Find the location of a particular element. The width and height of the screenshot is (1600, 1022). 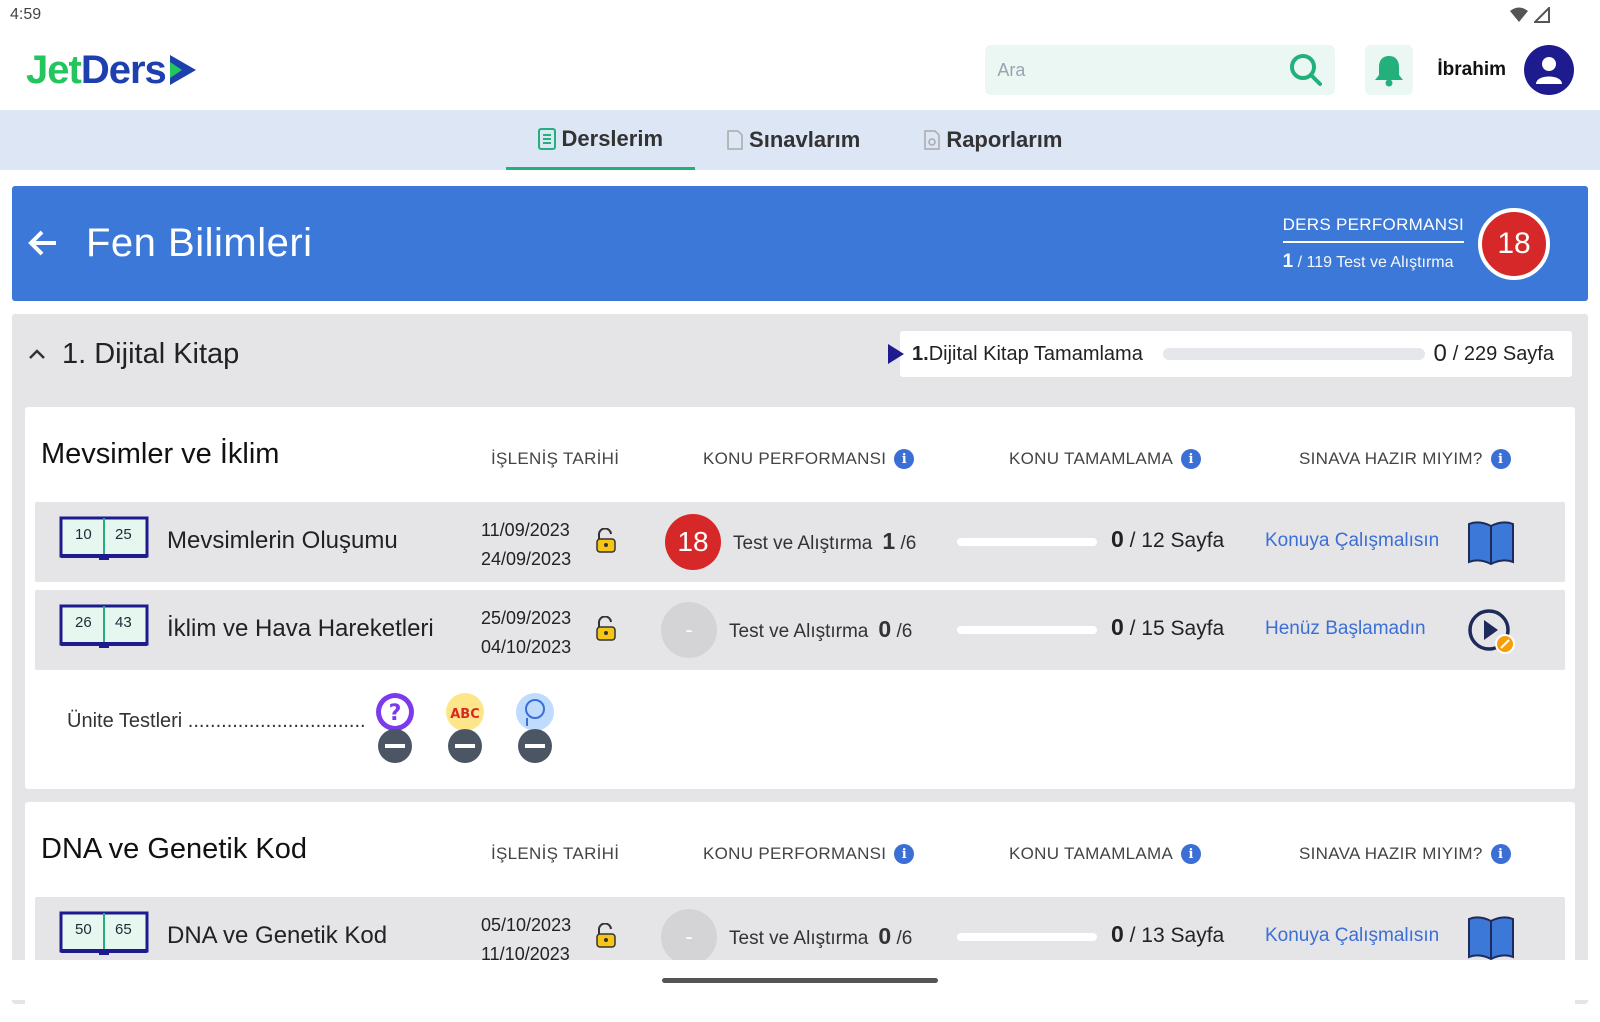

performance-done: 1 is located at coordinates (1288, 261).